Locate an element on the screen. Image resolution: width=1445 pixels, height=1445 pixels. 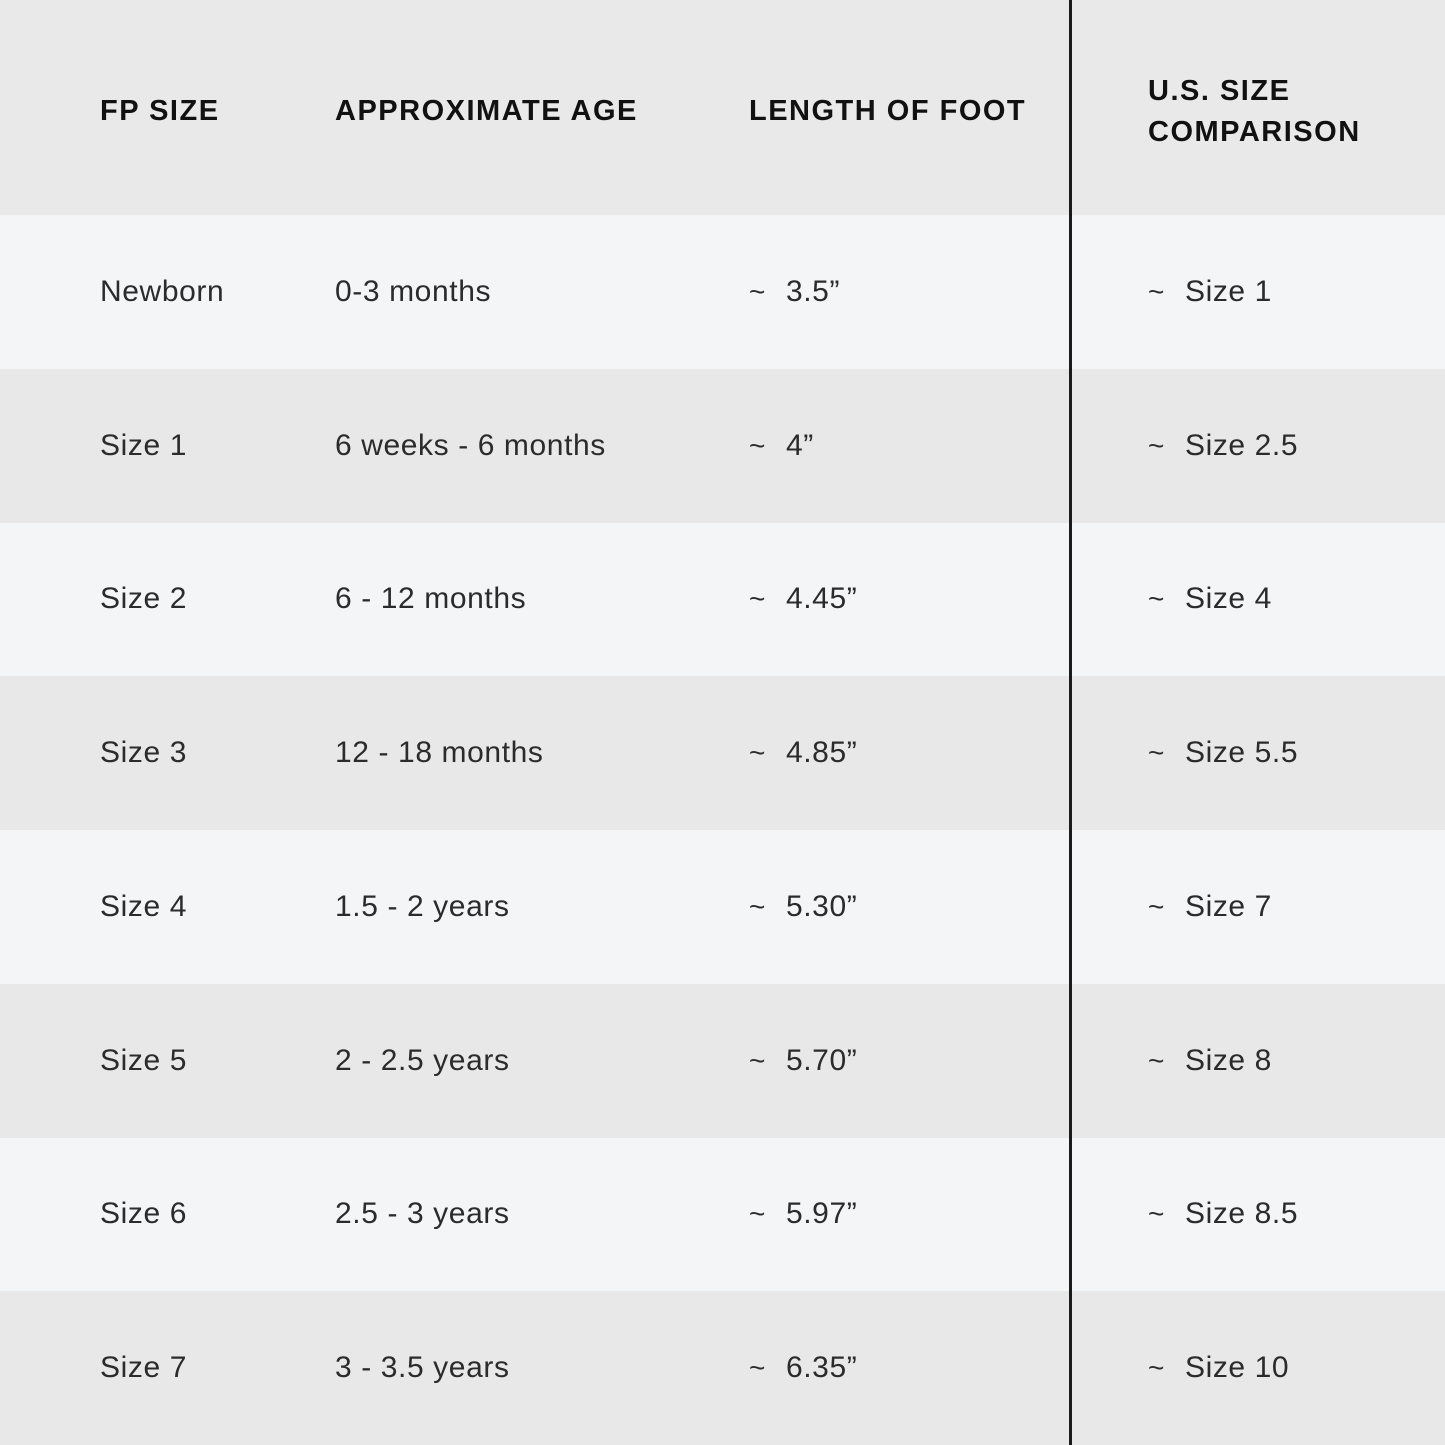
table-row: Size 3 12 - 18 months ~4.85” ~ Size 5.5 is located at coordinates (722, 753).